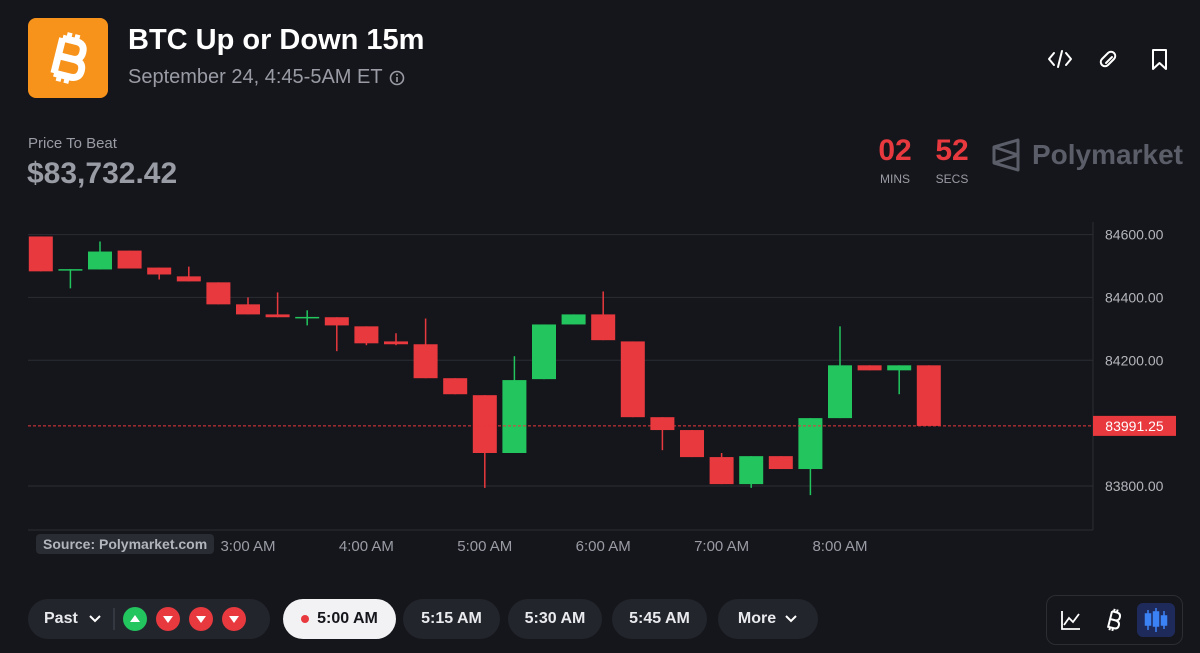  I want to click on seconds-label: SECS, so click(952, 179).